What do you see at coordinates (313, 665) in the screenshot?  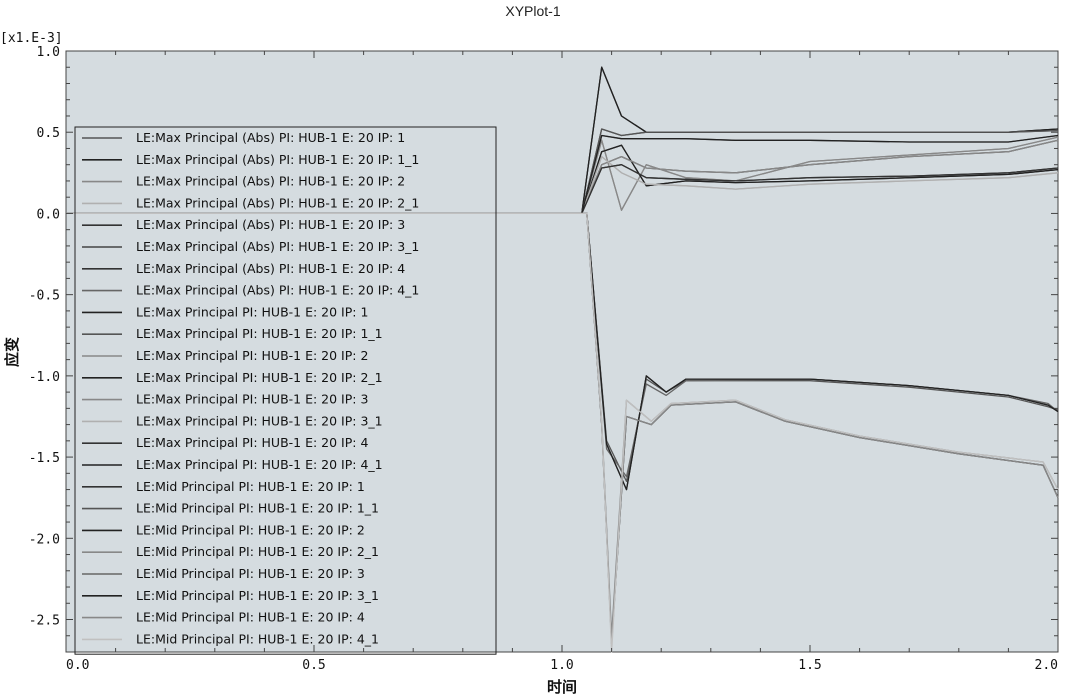 I see `x-tick-label: 0.5` at bounding box center [313, 665].